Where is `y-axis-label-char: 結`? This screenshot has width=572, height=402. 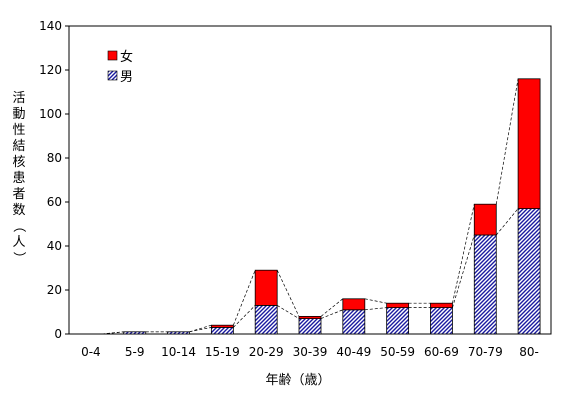
y-axis-label-char: 結 is located at coordinates (18, 146).